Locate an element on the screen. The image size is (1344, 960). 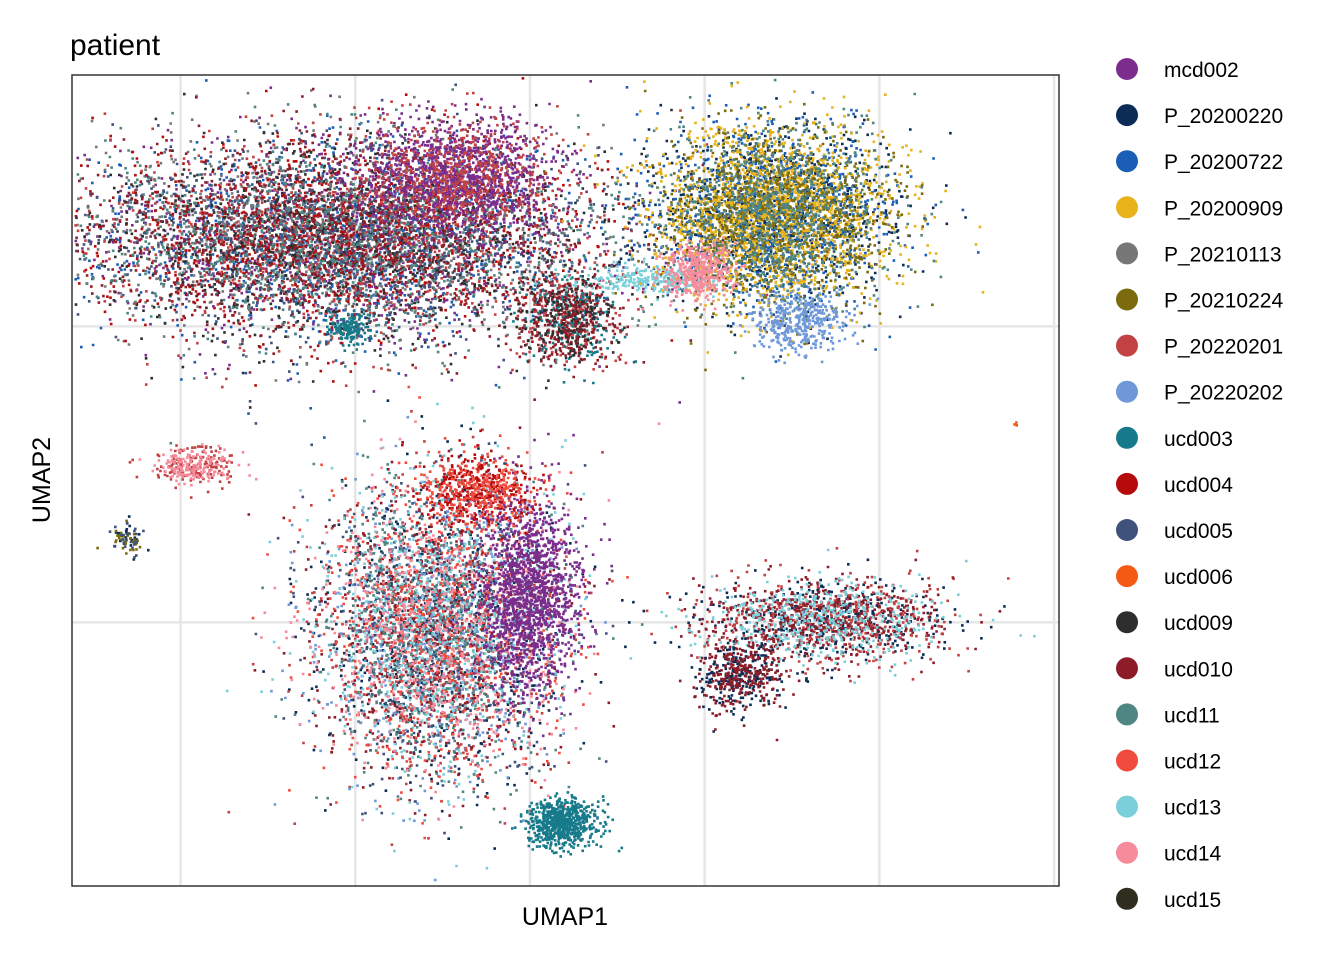
legend-item-P_20200909: P_20200909 is located at coordinates (1199, 208).